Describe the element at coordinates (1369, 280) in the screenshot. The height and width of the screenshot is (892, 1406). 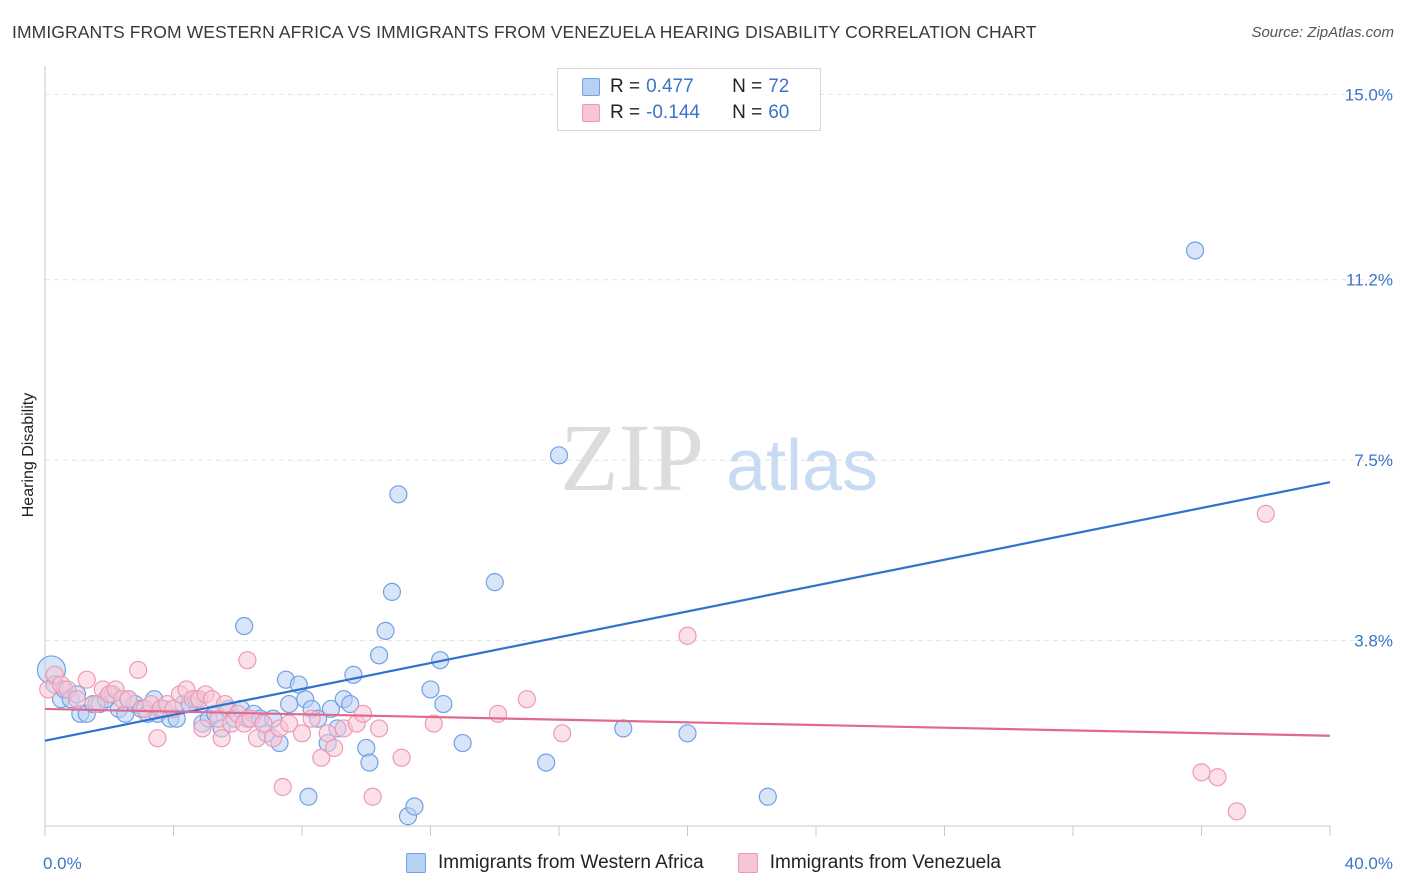
I see `y-tick-label: 11.2%` at that location.